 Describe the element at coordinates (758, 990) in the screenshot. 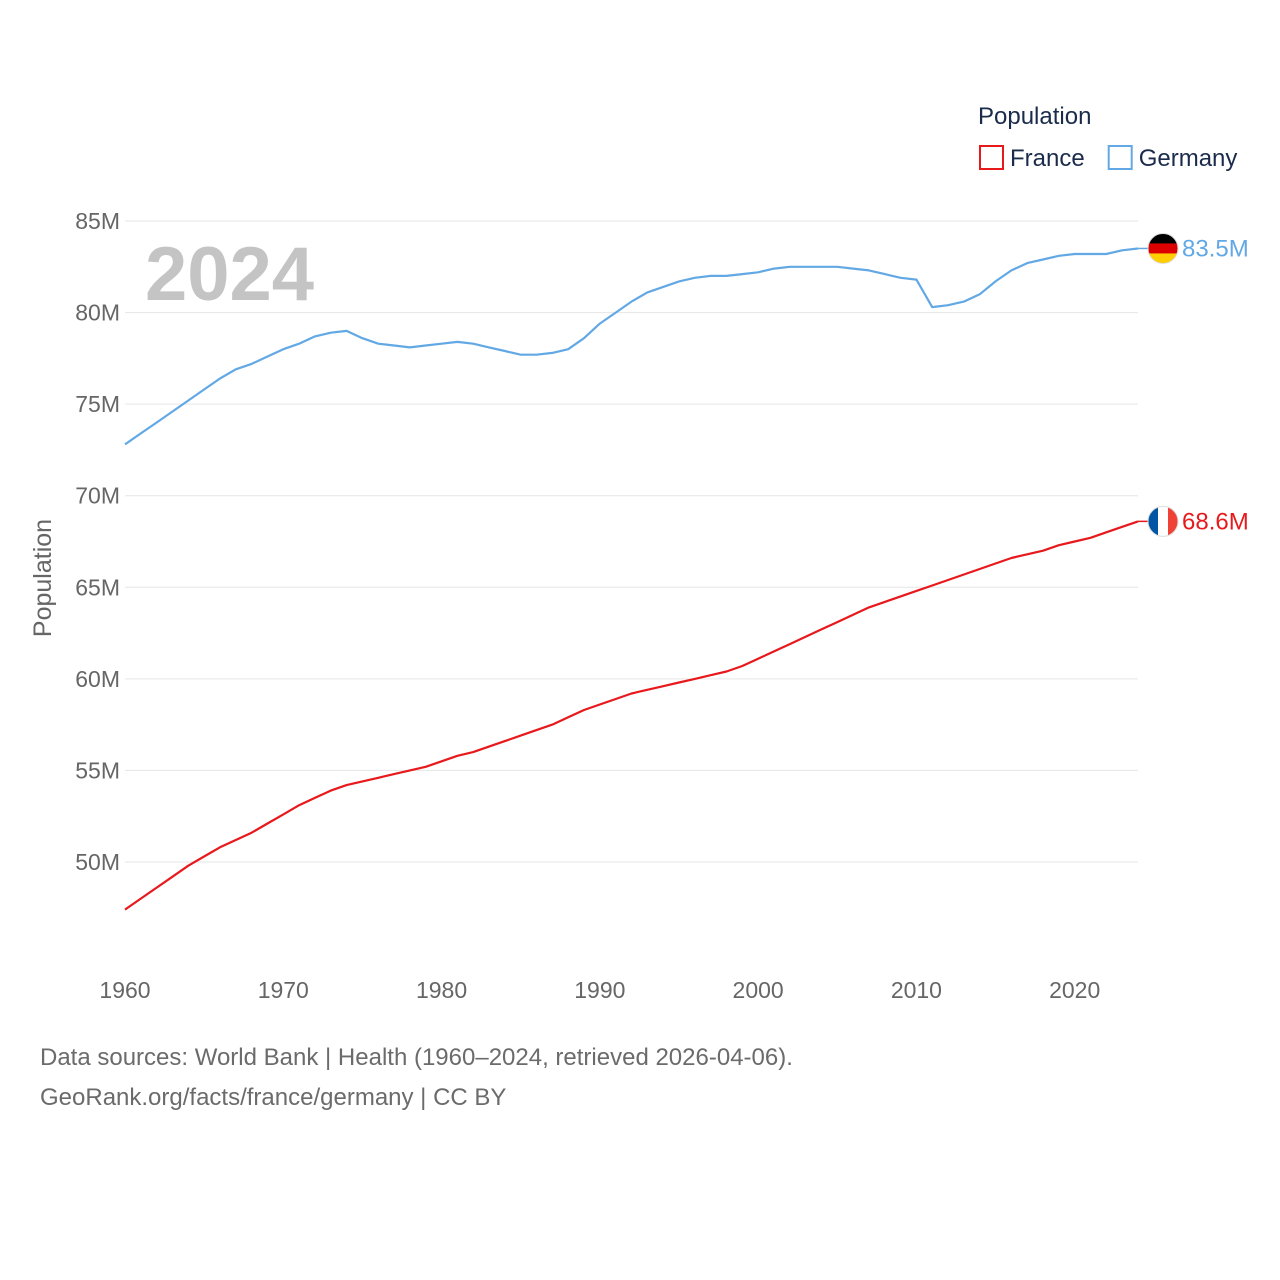

I see `x-tick-label: 2000` at that location.